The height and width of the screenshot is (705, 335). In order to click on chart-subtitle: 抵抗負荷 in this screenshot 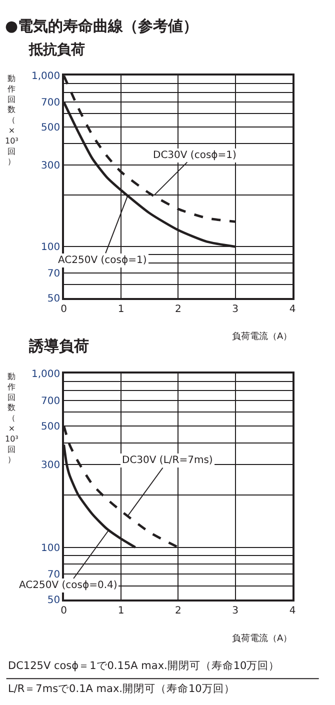, I will do `click(56, 50)`.